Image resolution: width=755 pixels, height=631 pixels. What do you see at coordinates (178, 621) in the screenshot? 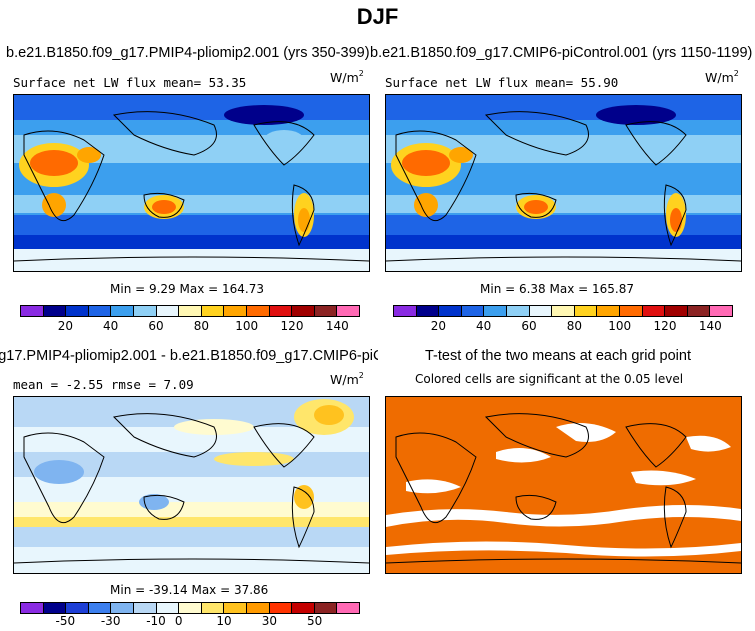
I see `colorbar-tick-label: 0` at bounding box center [178, 621].